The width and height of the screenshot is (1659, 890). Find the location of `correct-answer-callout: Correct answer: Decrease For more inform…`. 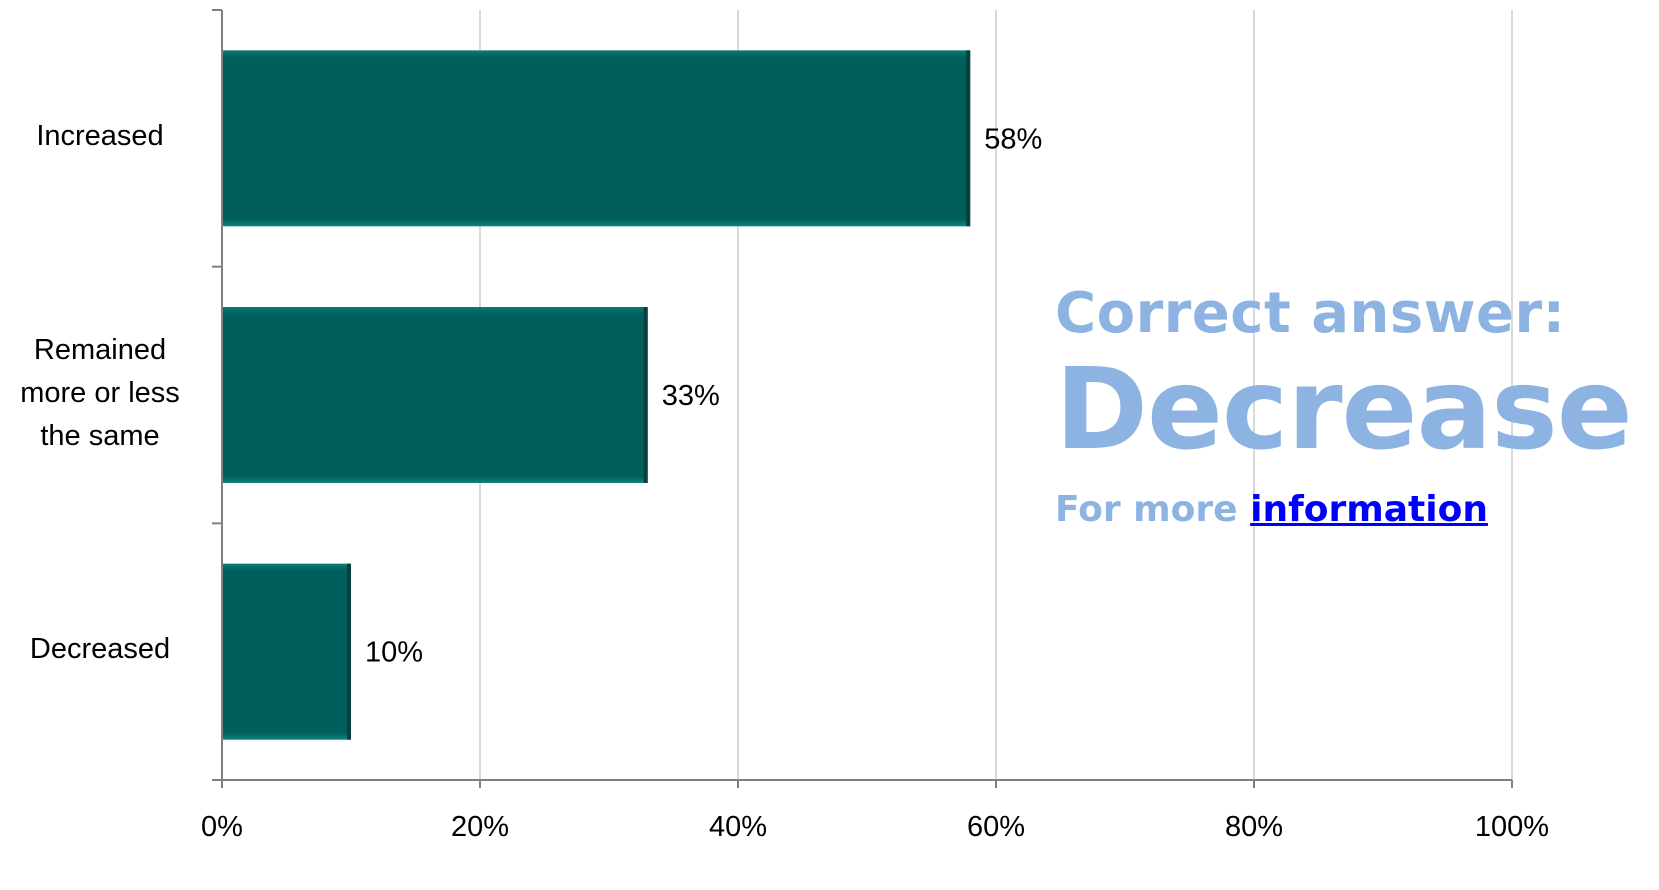

correct-answer-callout: Correct answer: Decrease For more inform… is located at coordinates (1355, 407).